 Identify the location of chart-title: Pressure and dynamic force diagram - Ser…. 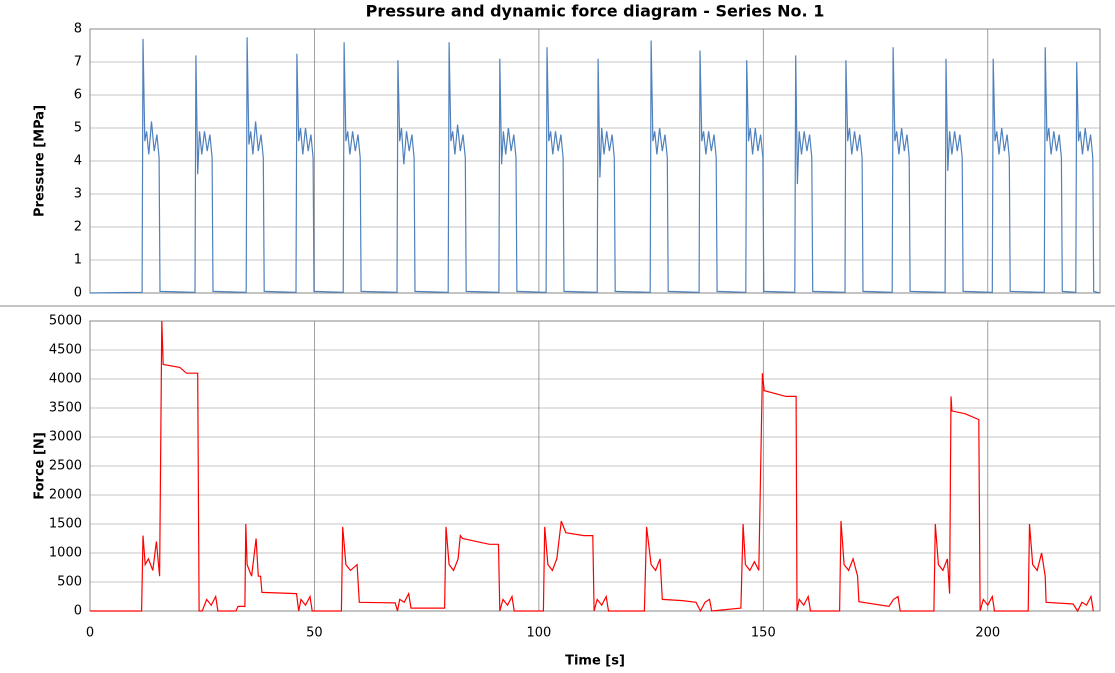
(595, 11).